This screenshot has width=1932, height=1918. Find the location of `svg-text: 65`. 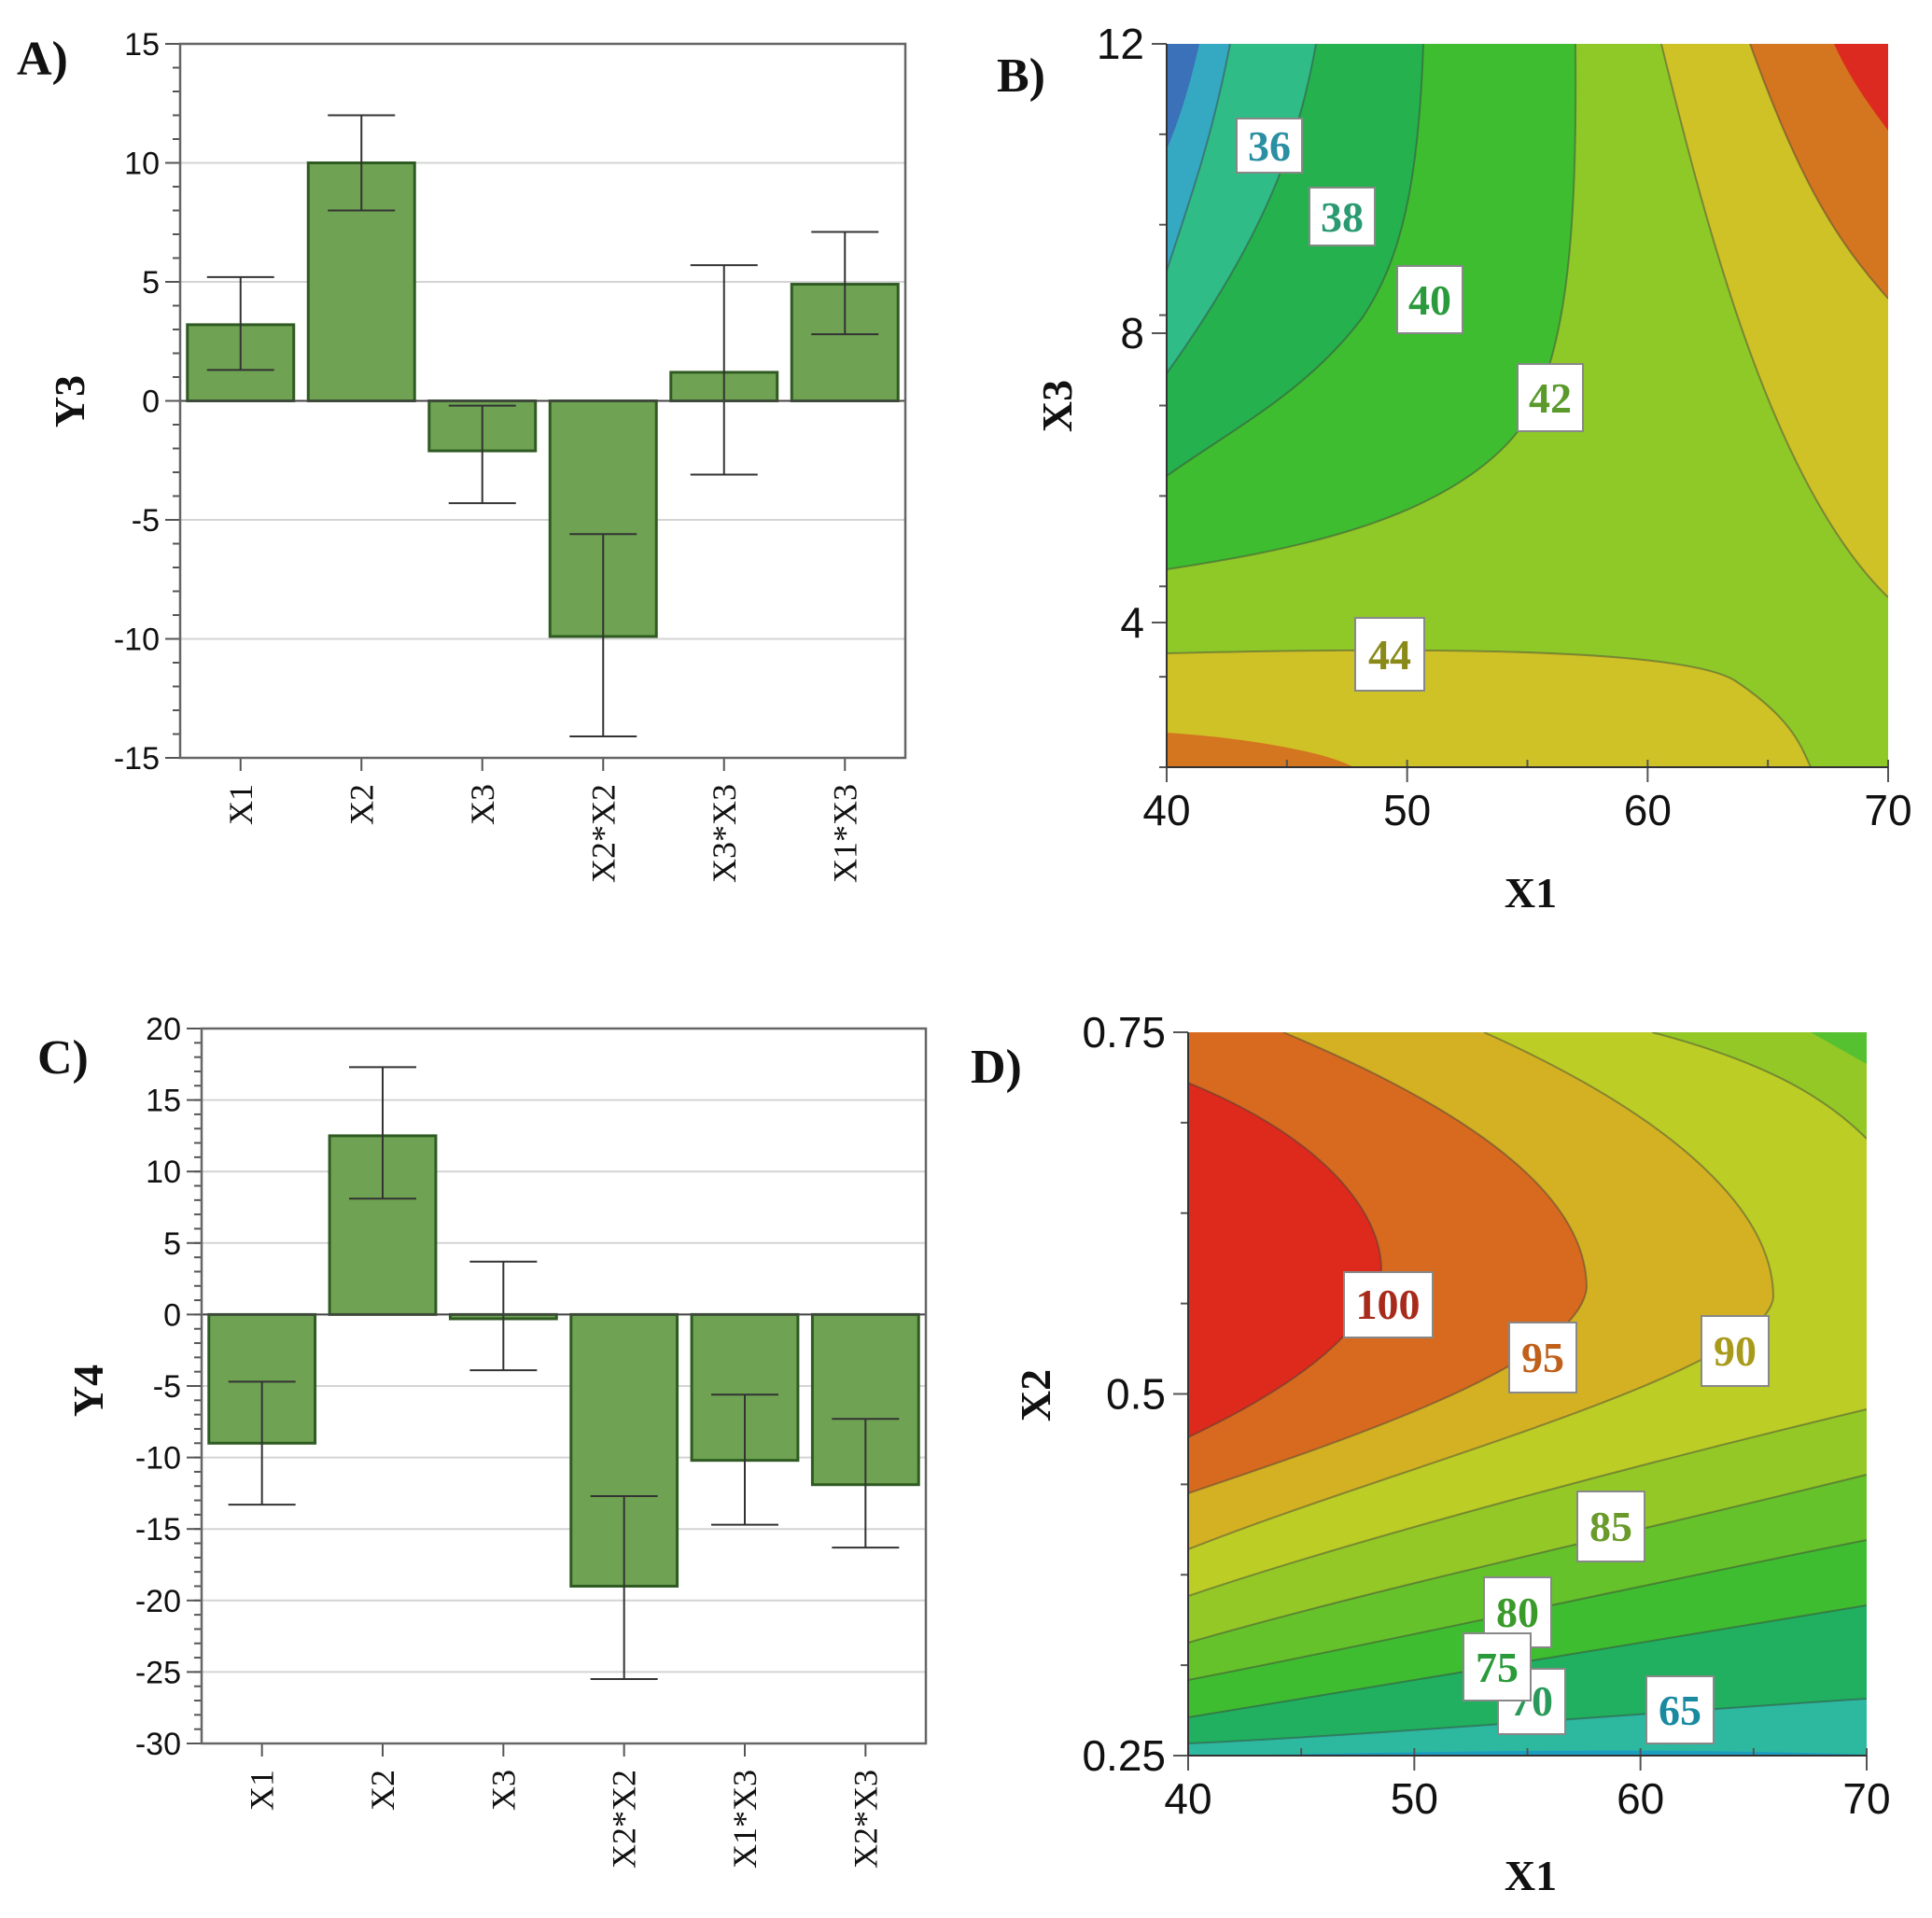

svg-text: 65 is located at coordinates (1680, 1710).